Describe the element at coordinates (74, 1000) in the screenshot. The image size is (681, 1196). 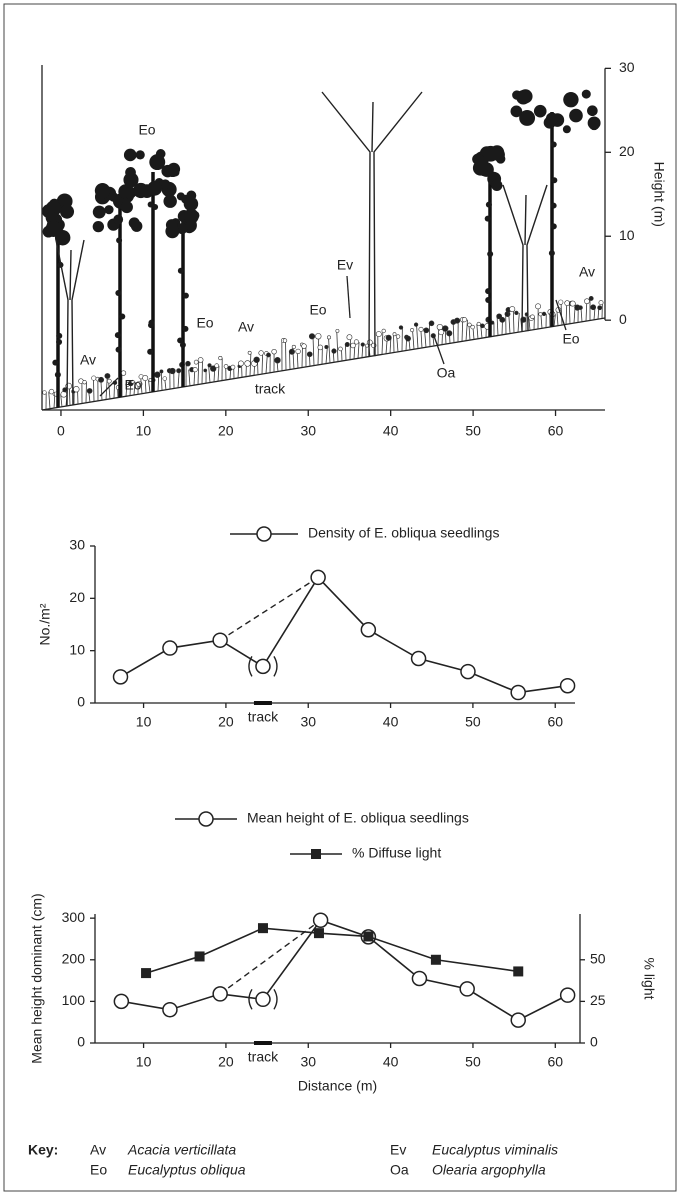
I see `y-tick-label: 100` at that location.